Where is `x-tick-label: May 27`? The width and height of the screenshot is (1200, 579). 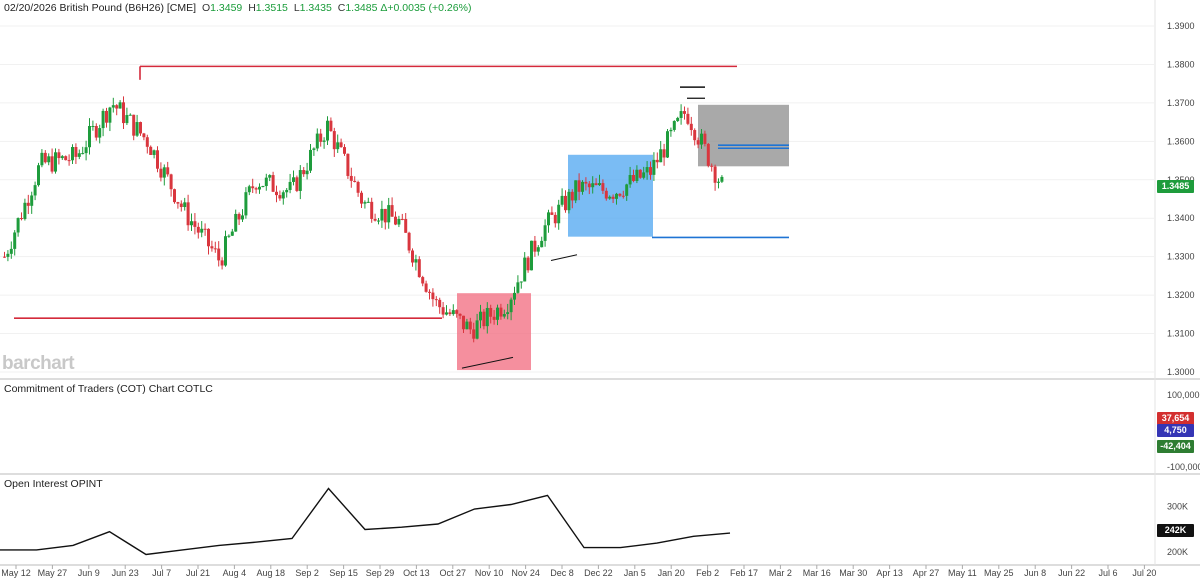 x-tick-label: May 27 is located at coordinates (53, 573).